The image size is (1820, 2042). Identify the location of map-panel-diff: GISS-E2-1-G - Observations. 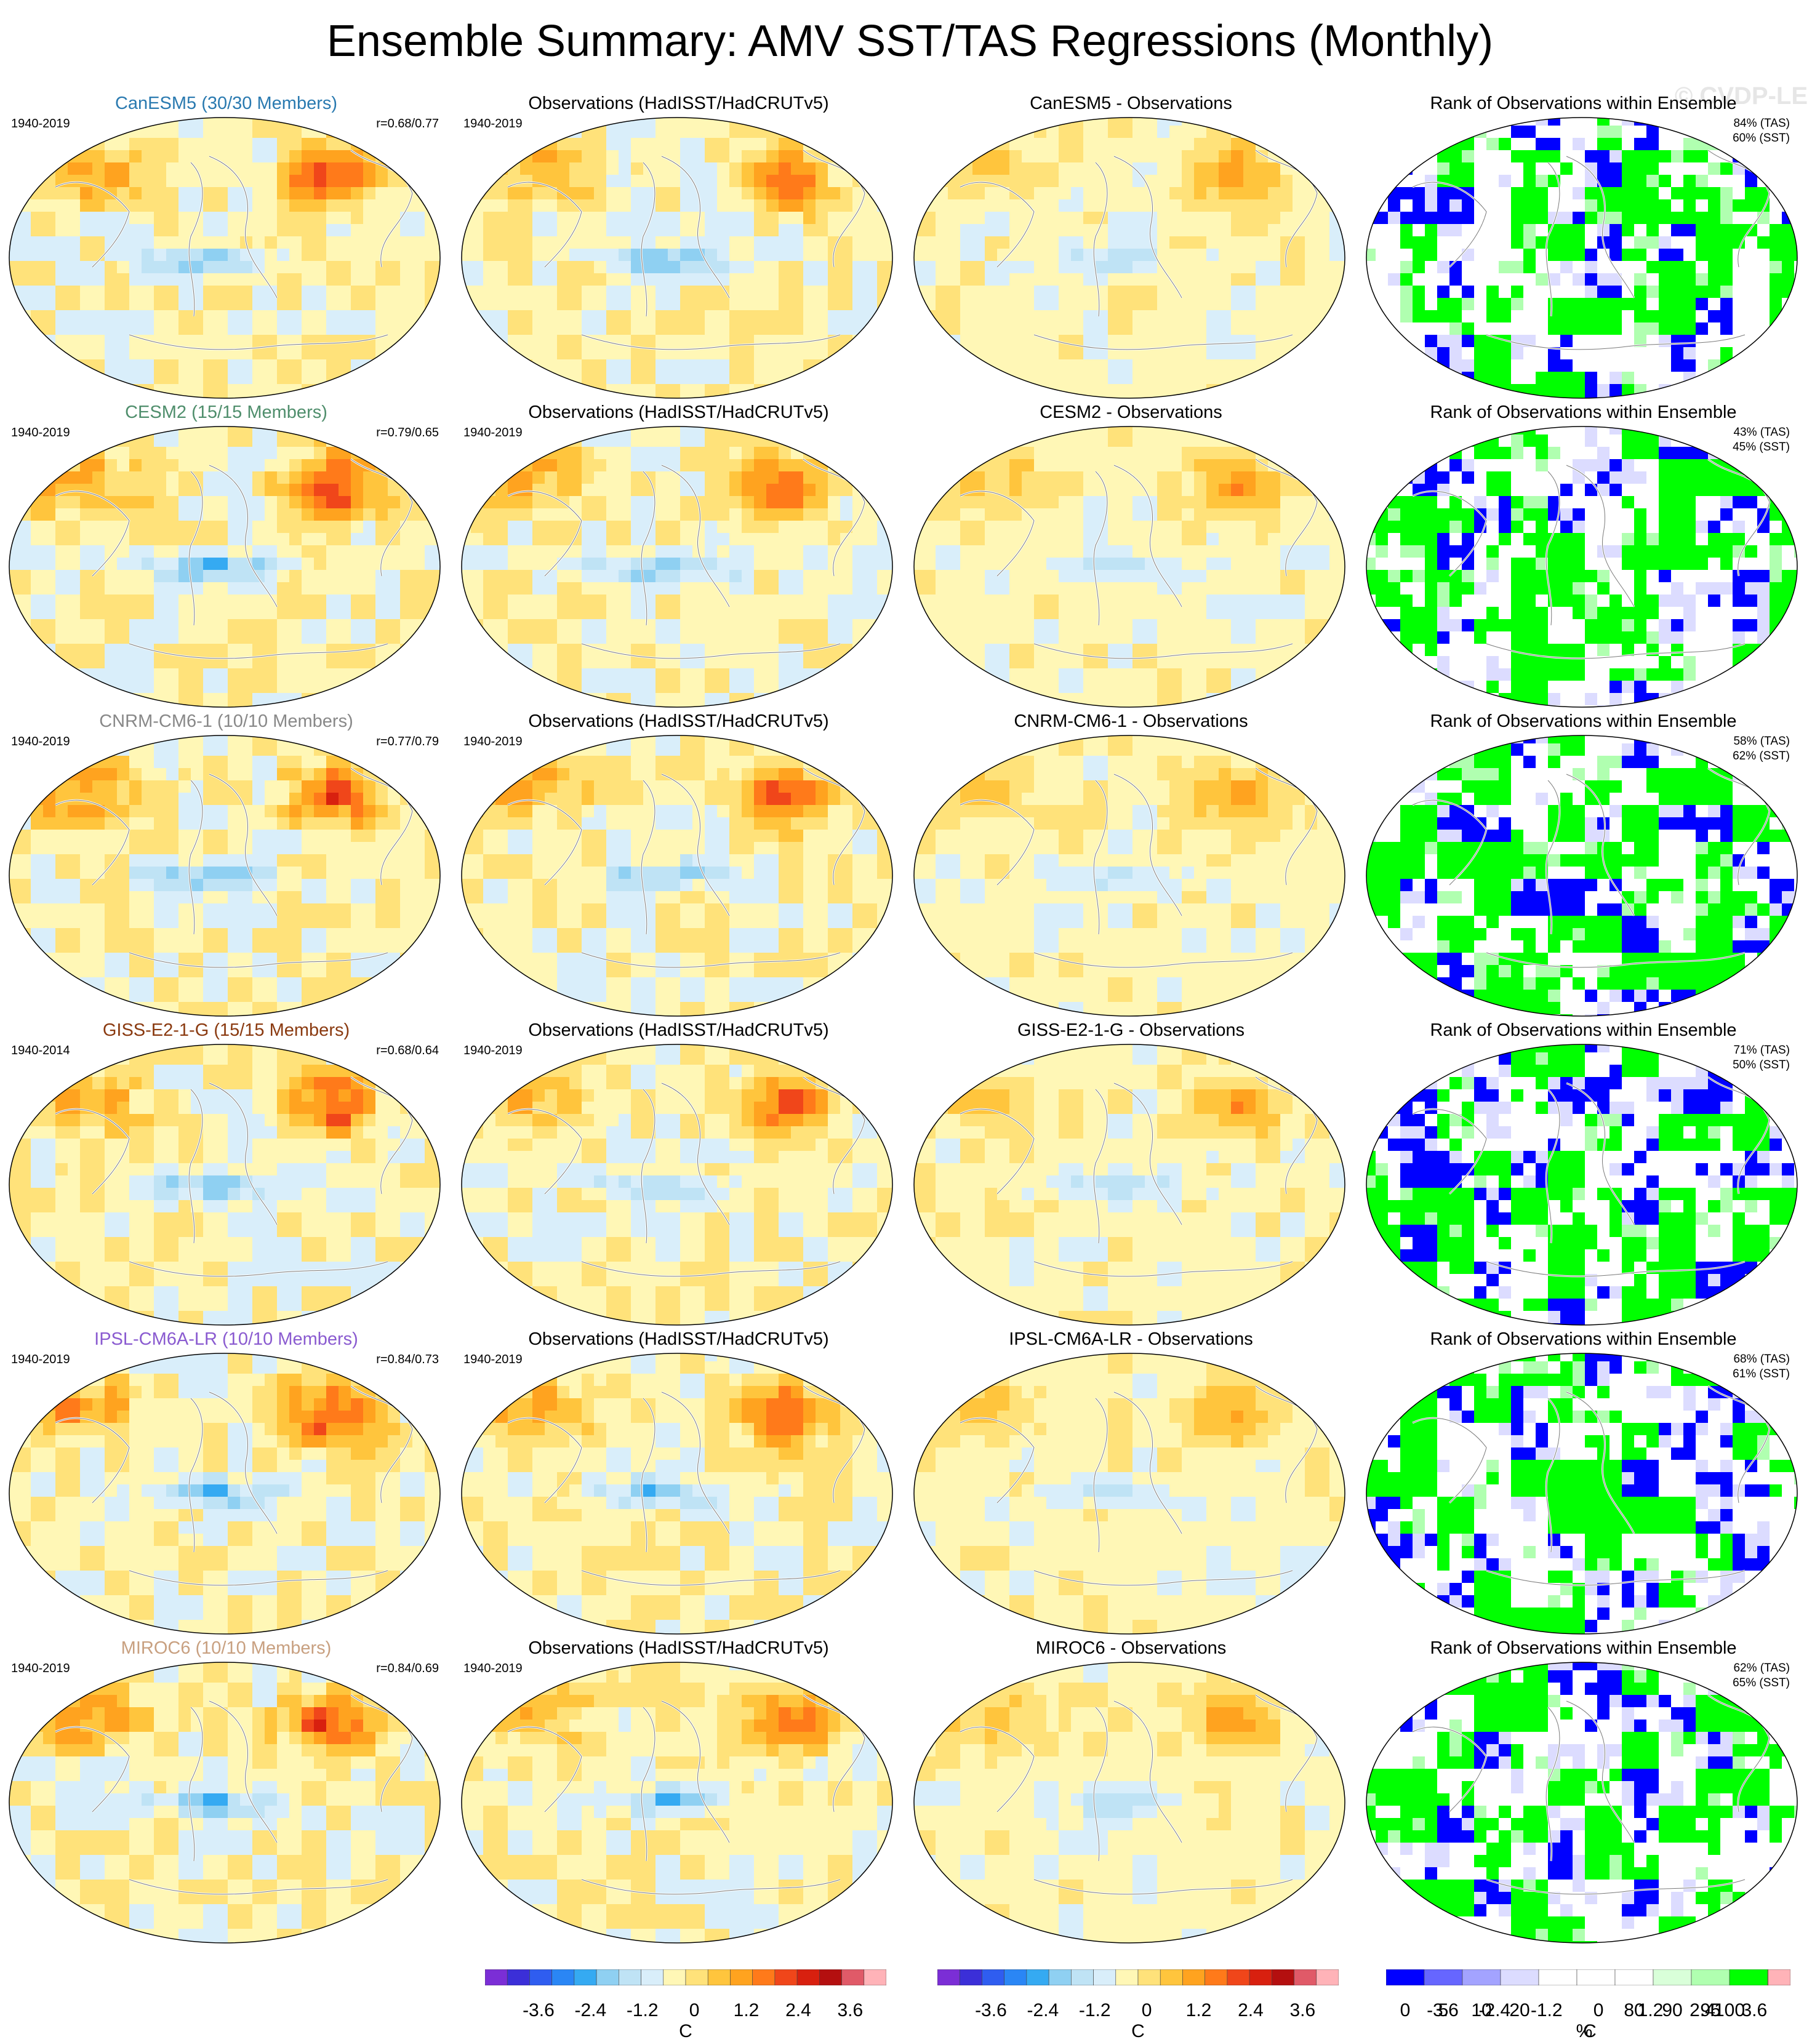
(1131, 1173).